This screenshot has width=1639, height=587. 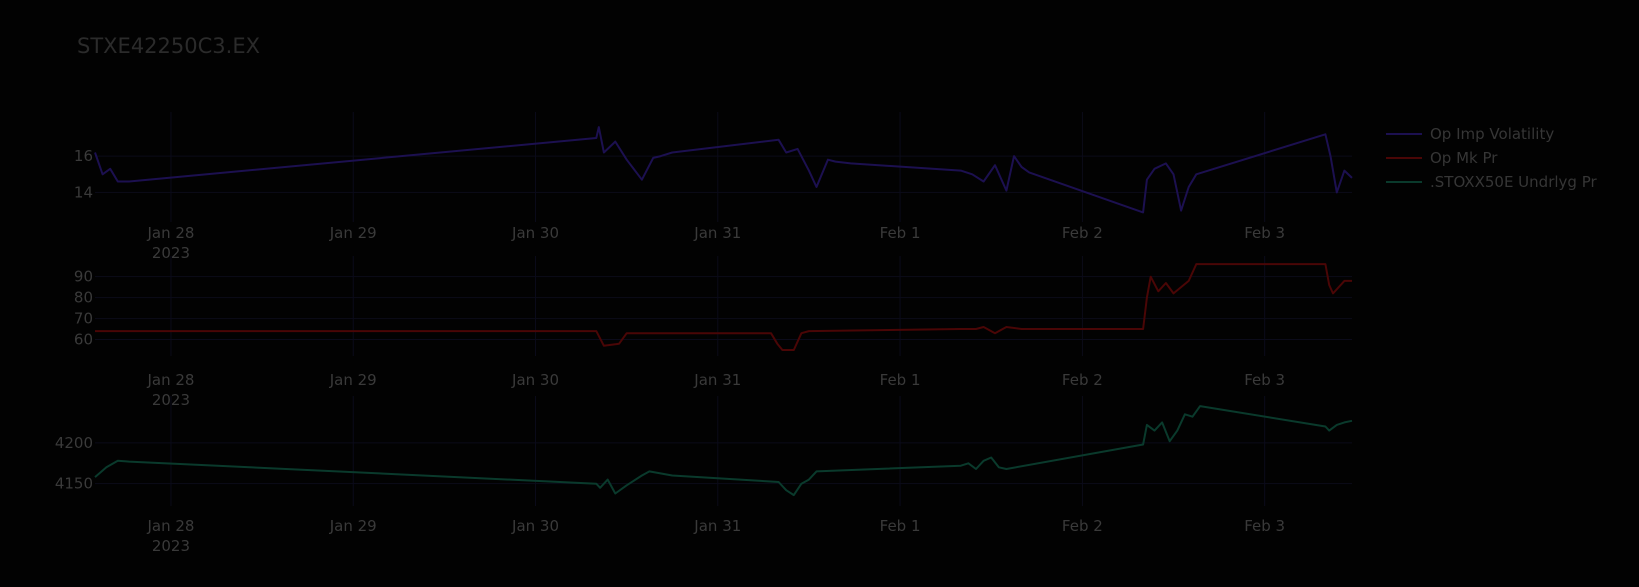 I want to click on legend-item-2: Op Mk Pr, so click(x=1442, y=158).